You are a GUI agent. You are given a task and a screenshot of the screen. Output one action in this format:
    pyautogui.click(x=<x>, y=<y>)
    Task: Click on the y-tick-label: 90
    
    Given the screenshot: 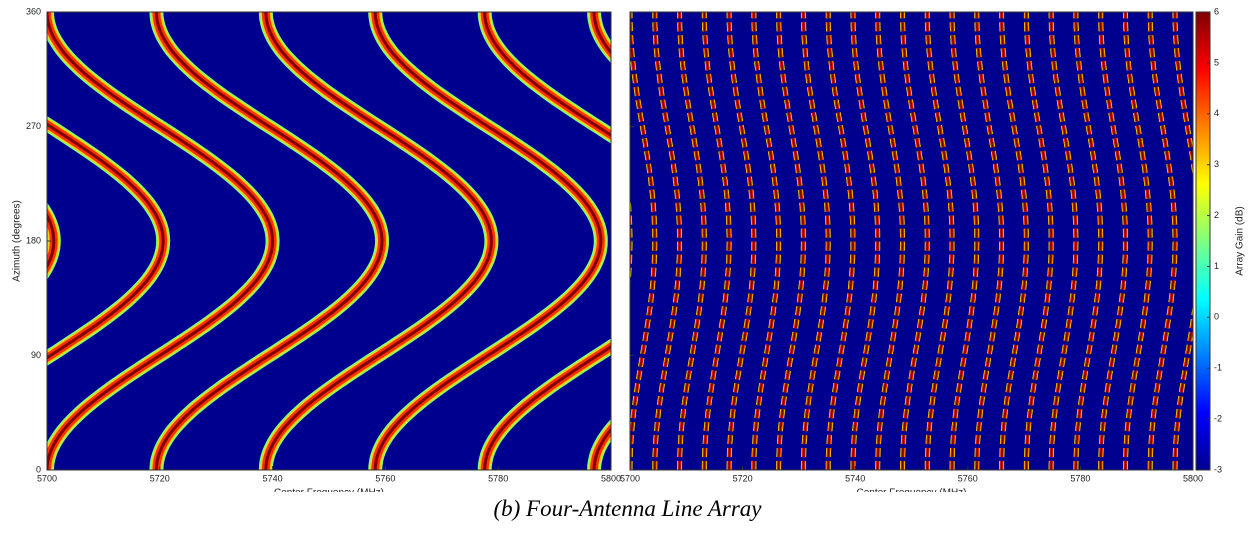 What is the action you would take?
    pyautogui.click(x=36, y=355)
    